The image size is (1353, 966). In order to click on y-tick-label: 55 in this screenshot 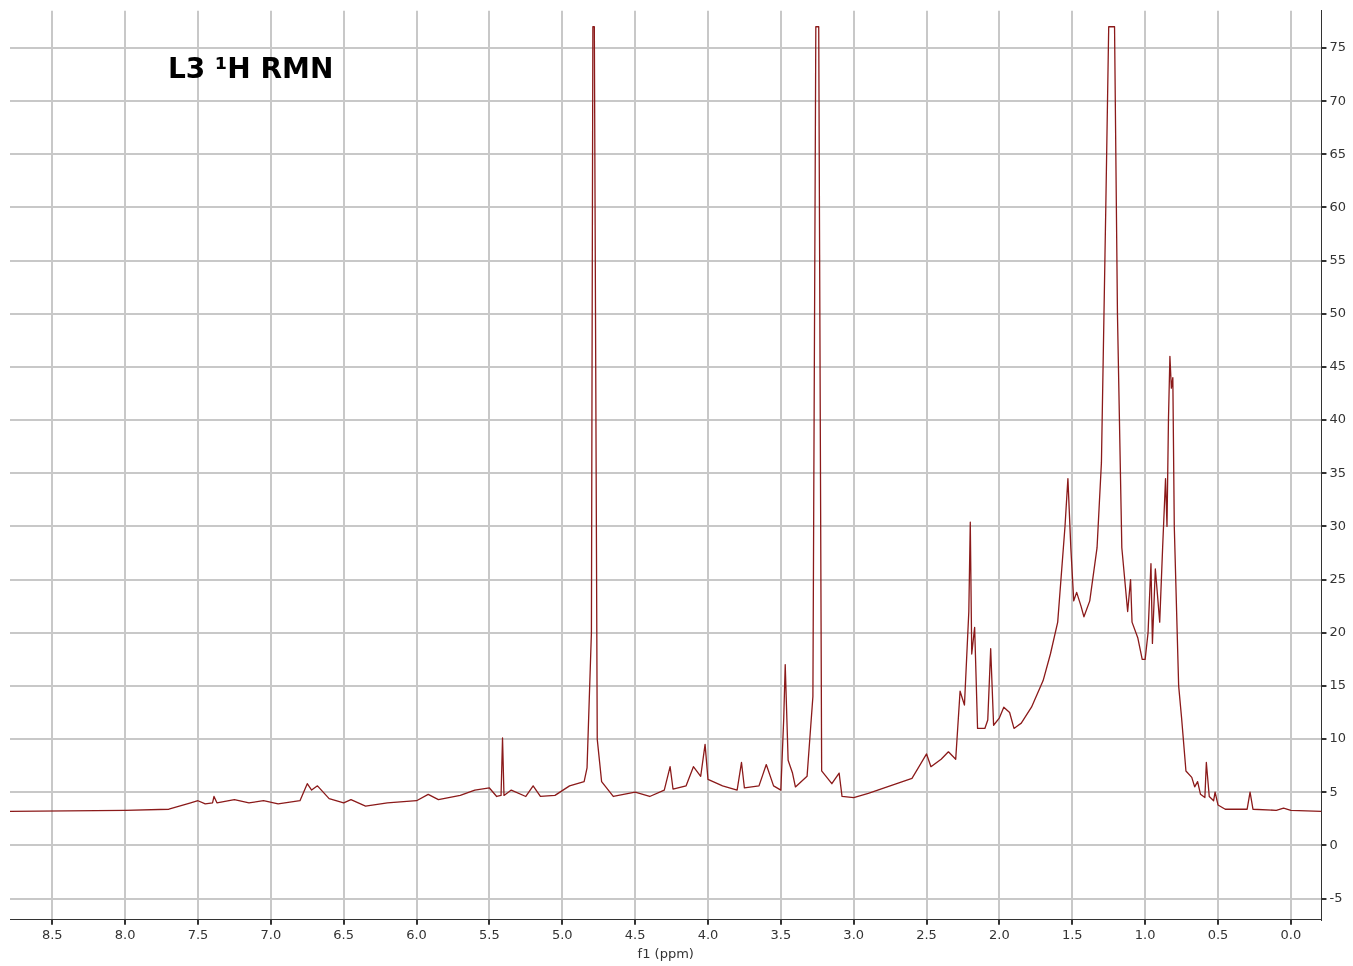, I will do `click(1337, 260)`.